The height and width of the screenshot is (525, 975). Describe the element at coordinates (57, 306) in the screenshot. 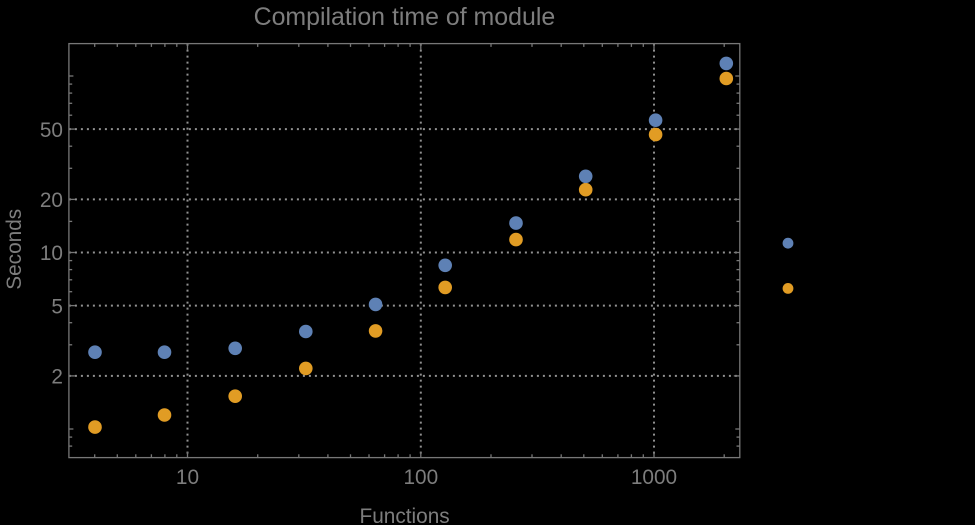

I see `svg-text: 5` at that location.